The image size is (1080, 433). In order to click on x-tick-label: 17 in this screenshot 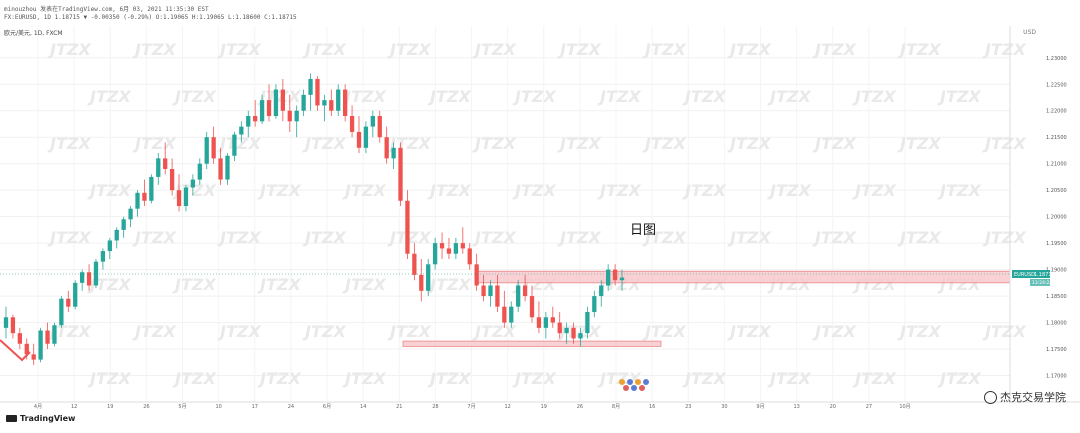, I will do `click(255, 407)`.